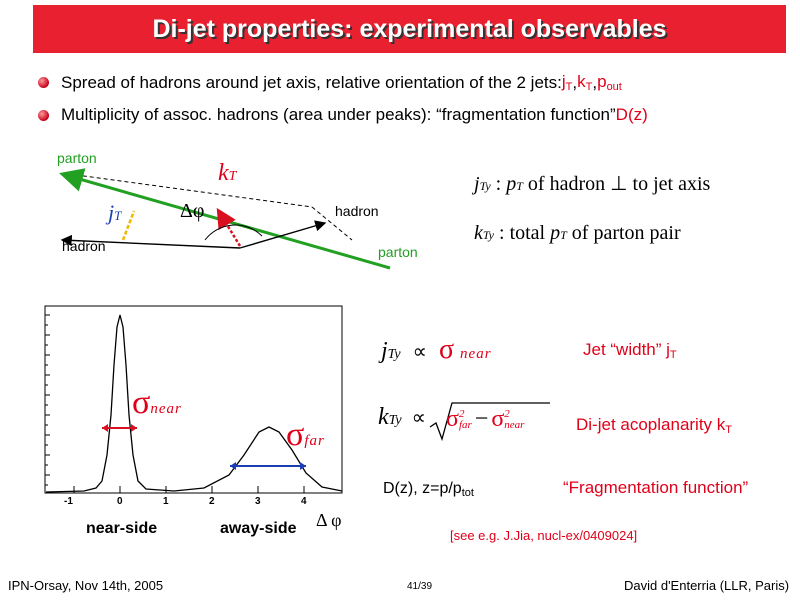 Image resolution: width=800 pixels, height=600 pixels. I want to click on x-tick-label: 4, so click(304, 501).